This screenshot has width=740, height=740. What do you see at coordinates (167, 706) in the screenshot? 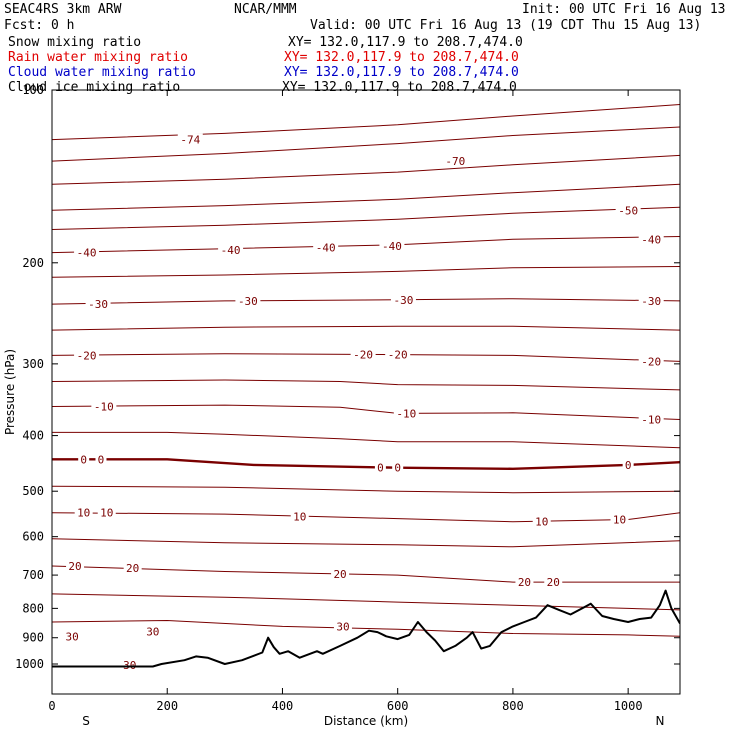
I see `x-tick-label: 200` at bounding box center [167, 706].